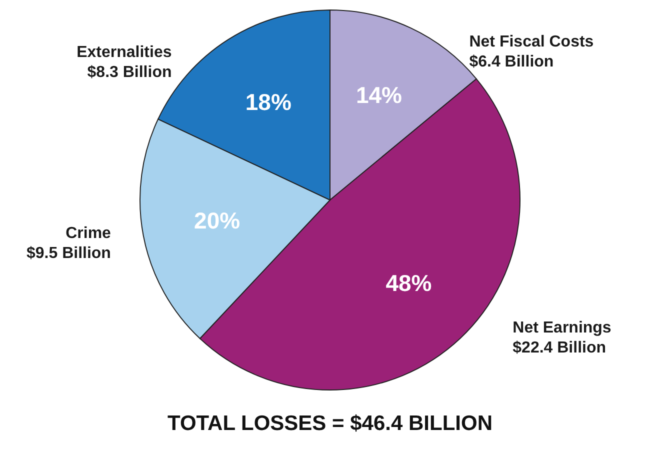 The width and height of the screenshot is (660, 451). What do you see at coordinates (531, 42) in the screenshot?
I see `slice-label: Net Fiscal Costs` at bounding box center [531, 42].